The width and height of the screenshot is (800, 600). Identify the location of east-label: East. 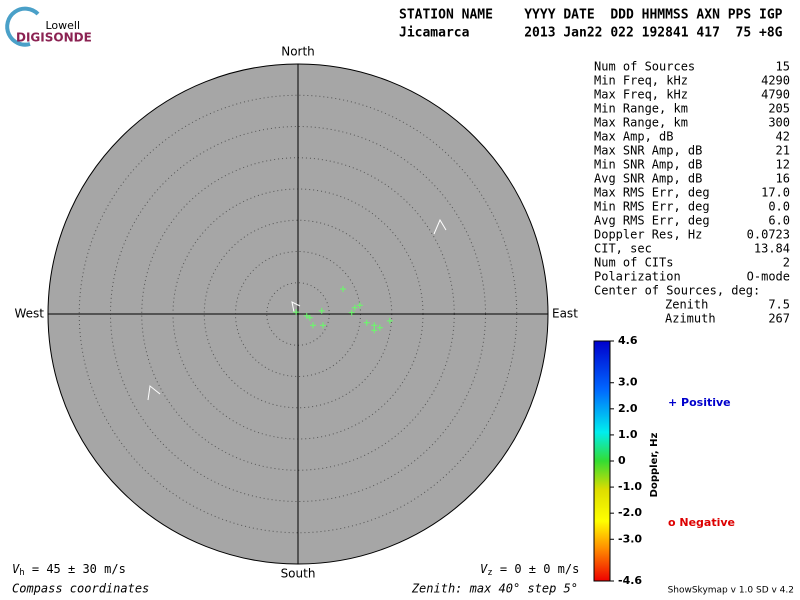
(565, 314).